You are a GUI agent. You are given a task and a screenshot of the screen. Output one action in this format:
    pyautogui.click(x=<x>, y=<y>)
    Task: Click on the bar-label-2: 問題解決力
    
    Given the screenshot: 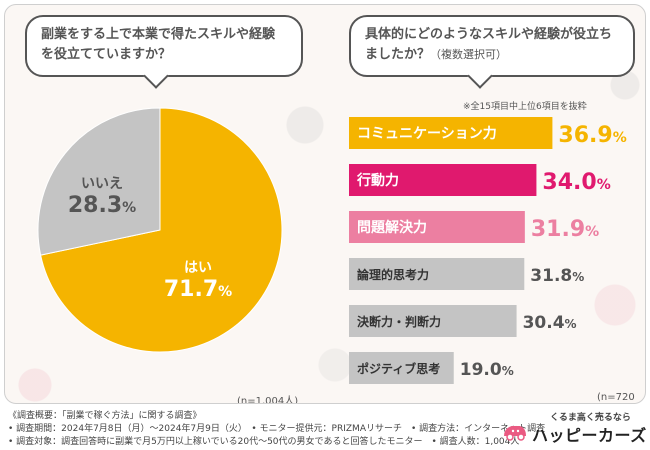 What is the action you would take?
    pyautogui.click(x=392, y=227)
    